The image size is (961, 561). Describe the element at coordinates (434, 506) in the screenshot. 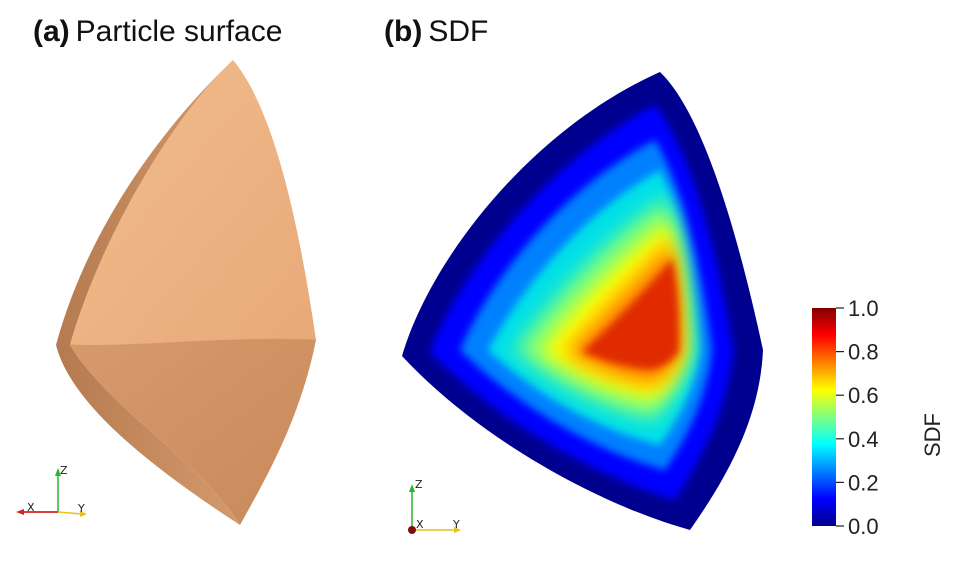

I see `orientation-axes-b: Z X Y` at that location.